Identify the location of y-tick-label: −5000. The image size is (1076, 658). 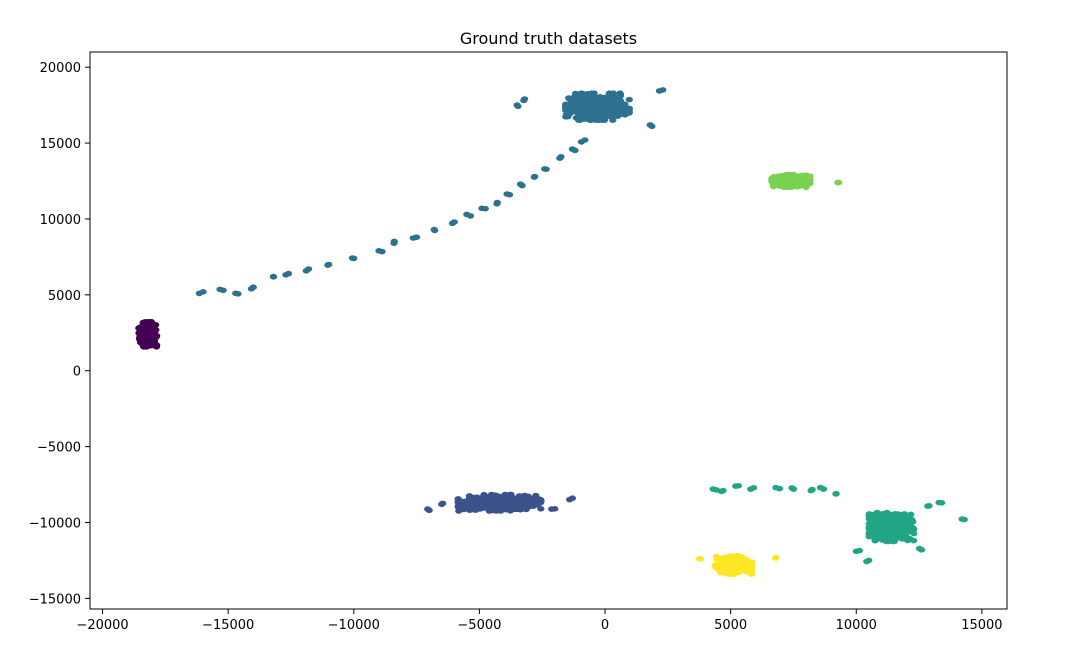
(59, 448).